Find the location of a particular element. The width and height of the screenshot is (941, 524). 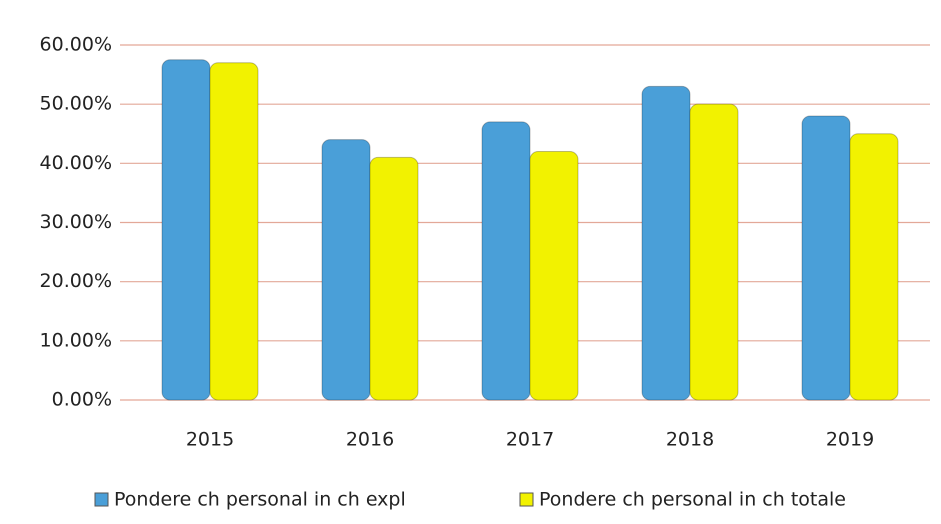

y-tick-label: 60.00% is located at coordinates (76, 45).